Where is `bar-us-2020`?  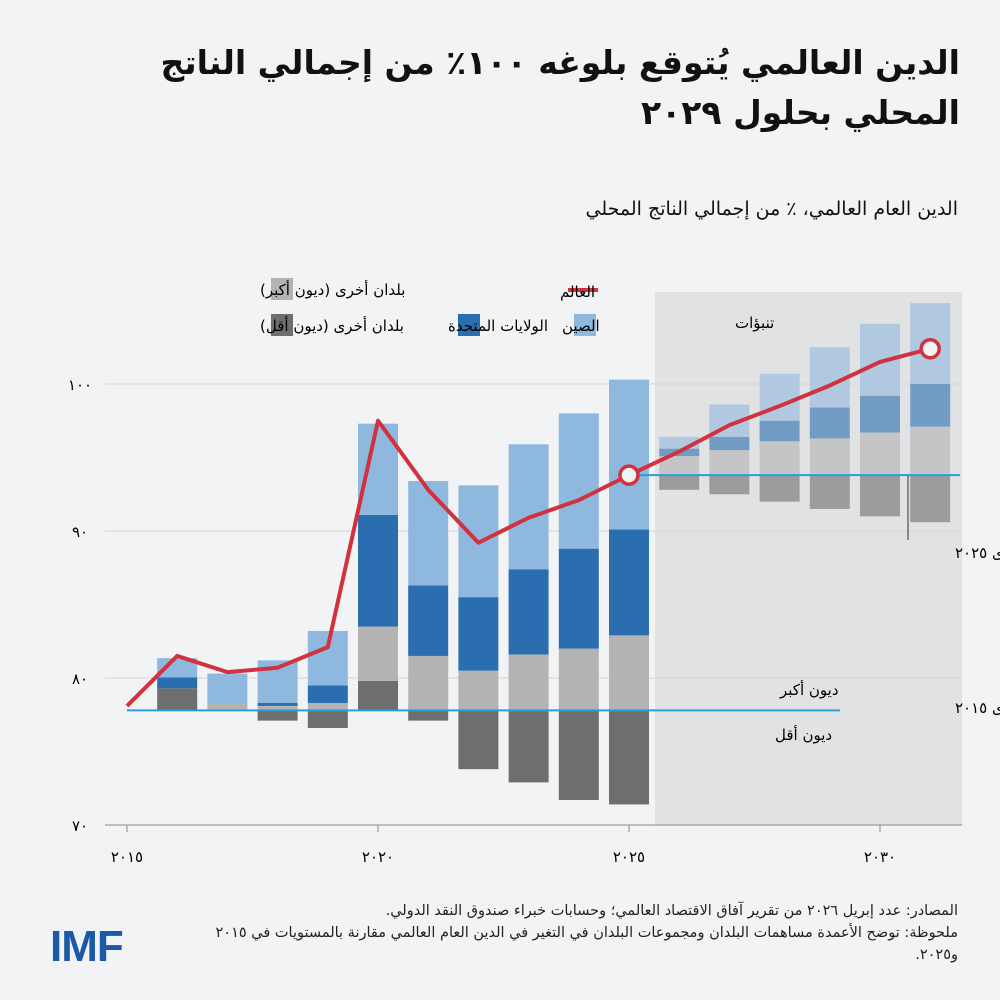
bar-us-2020 is located at coordinates (378, 570).